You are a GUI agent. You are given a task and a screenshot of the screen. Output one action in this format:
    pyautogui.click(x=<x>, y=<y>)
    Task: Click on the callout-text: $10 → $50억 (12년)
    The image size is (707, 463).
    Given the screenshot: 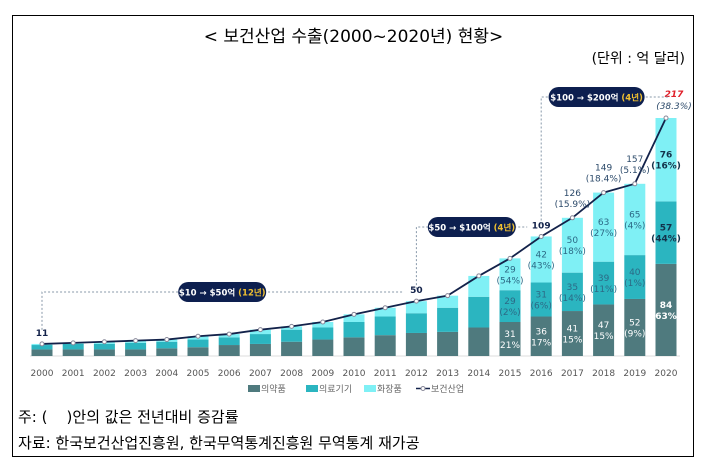 What is the action you would take?
    pyautogui.click(x=222, y=293)
    